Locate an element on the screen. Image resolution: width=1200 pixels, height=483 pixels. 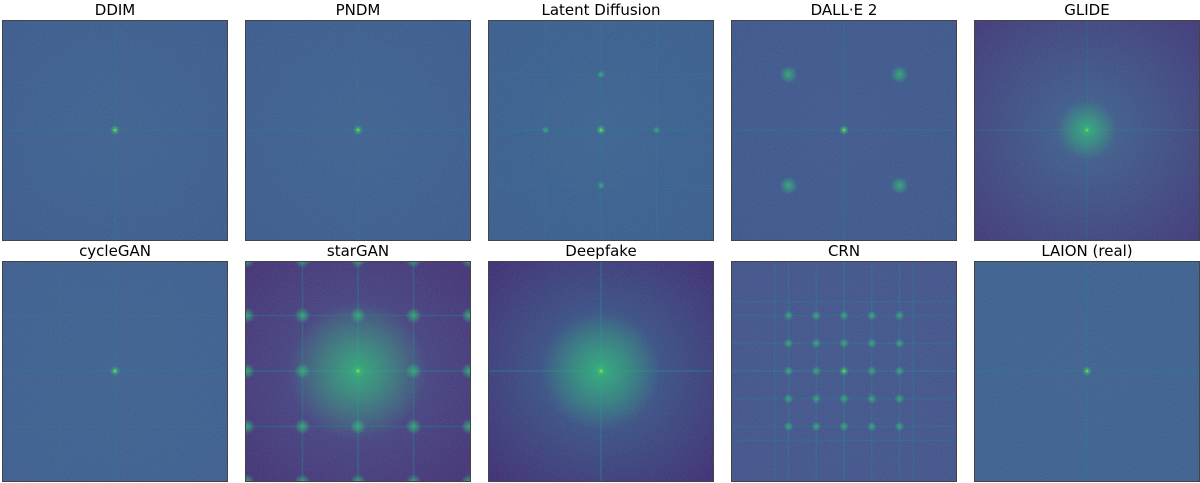
panel-title: PNDM is located at coordinates (358, 10).